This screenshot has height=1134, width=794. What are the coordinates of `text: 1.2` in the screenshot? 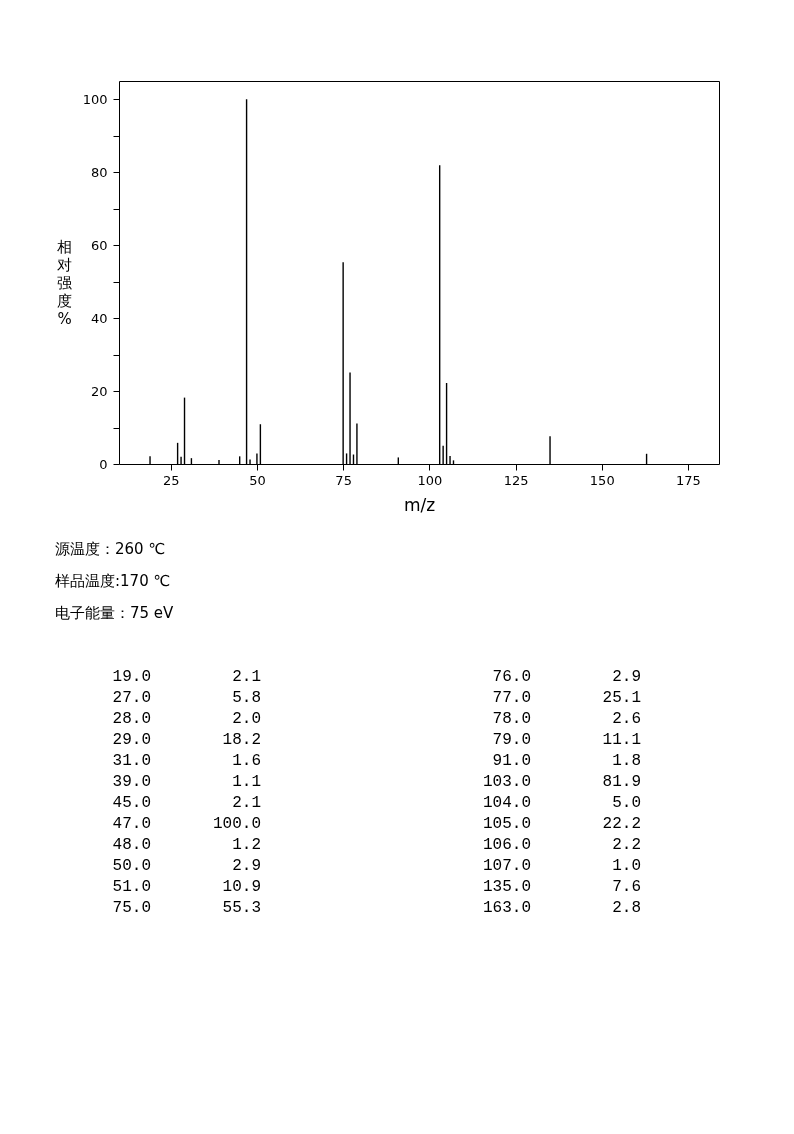 It's located at (246, 845).